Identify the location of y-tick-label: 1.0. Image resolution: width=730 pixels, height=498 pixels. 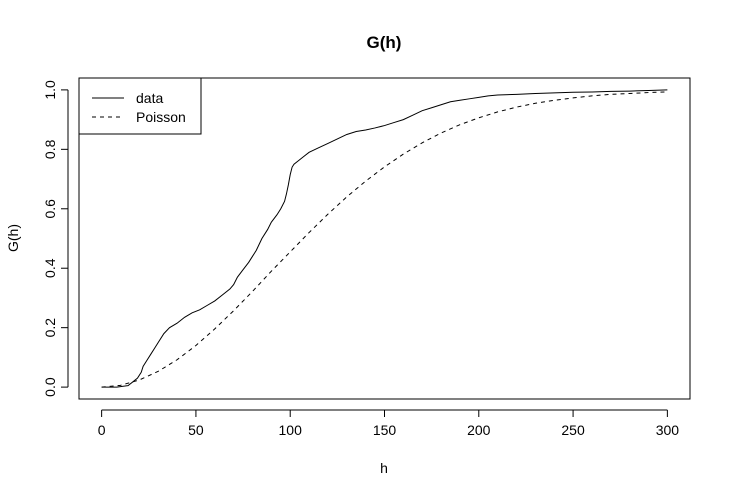
(50, 90).